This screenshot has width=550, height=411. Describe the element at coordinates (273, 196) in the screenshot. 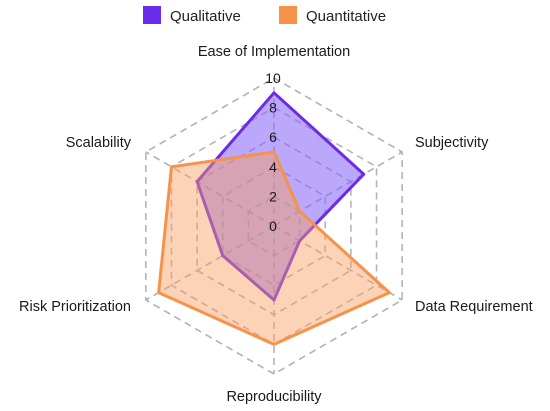

I see `tick-label-2: 2` at that location.